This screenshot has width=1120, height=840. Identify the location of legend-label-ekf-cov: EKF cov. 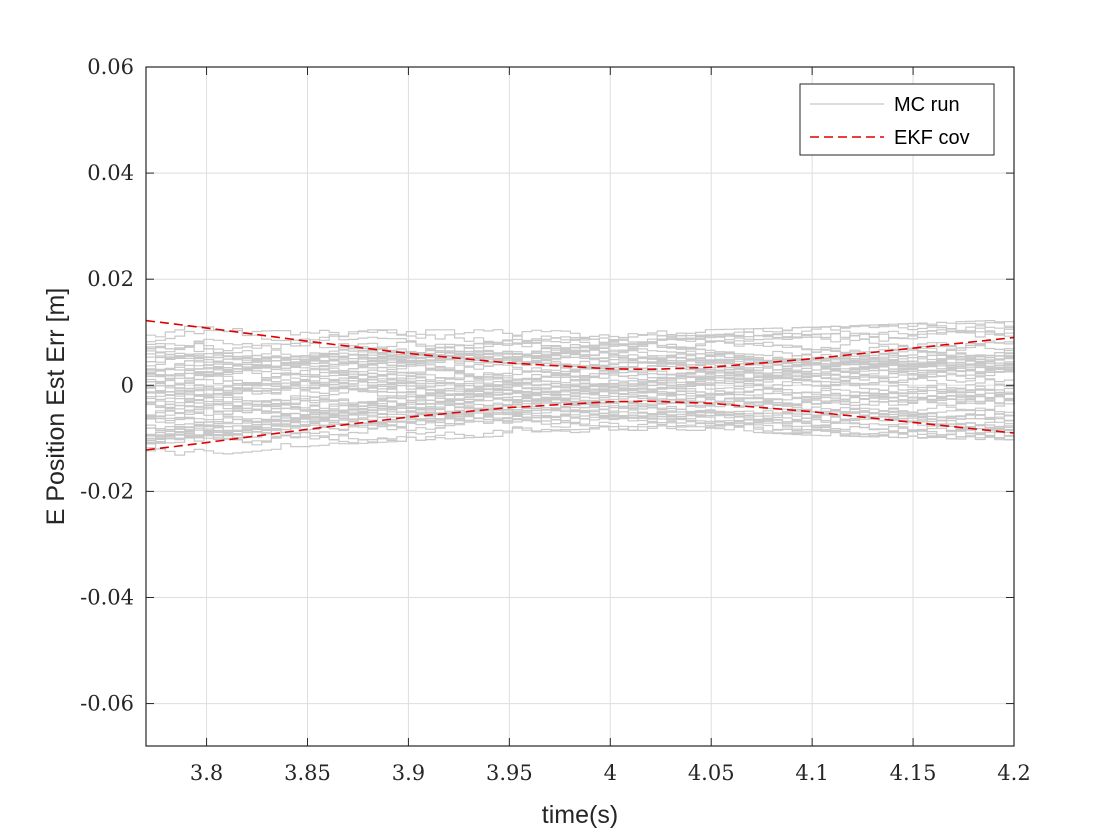
(932, 138).